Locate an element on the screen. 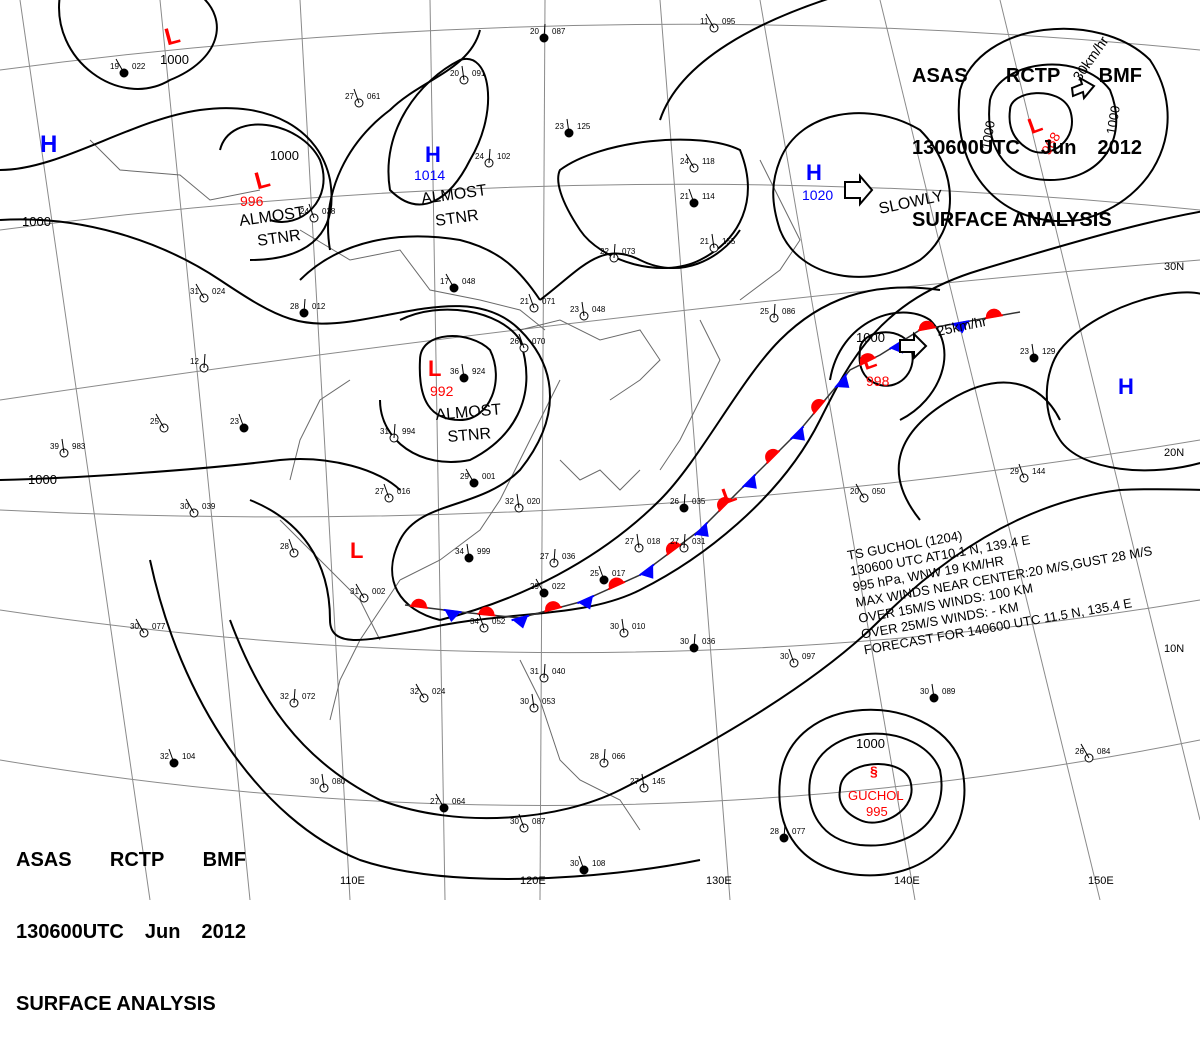 This screenshot has width=1200, height=1040. station-pressure: 066 is located at coordinates (619, 756).